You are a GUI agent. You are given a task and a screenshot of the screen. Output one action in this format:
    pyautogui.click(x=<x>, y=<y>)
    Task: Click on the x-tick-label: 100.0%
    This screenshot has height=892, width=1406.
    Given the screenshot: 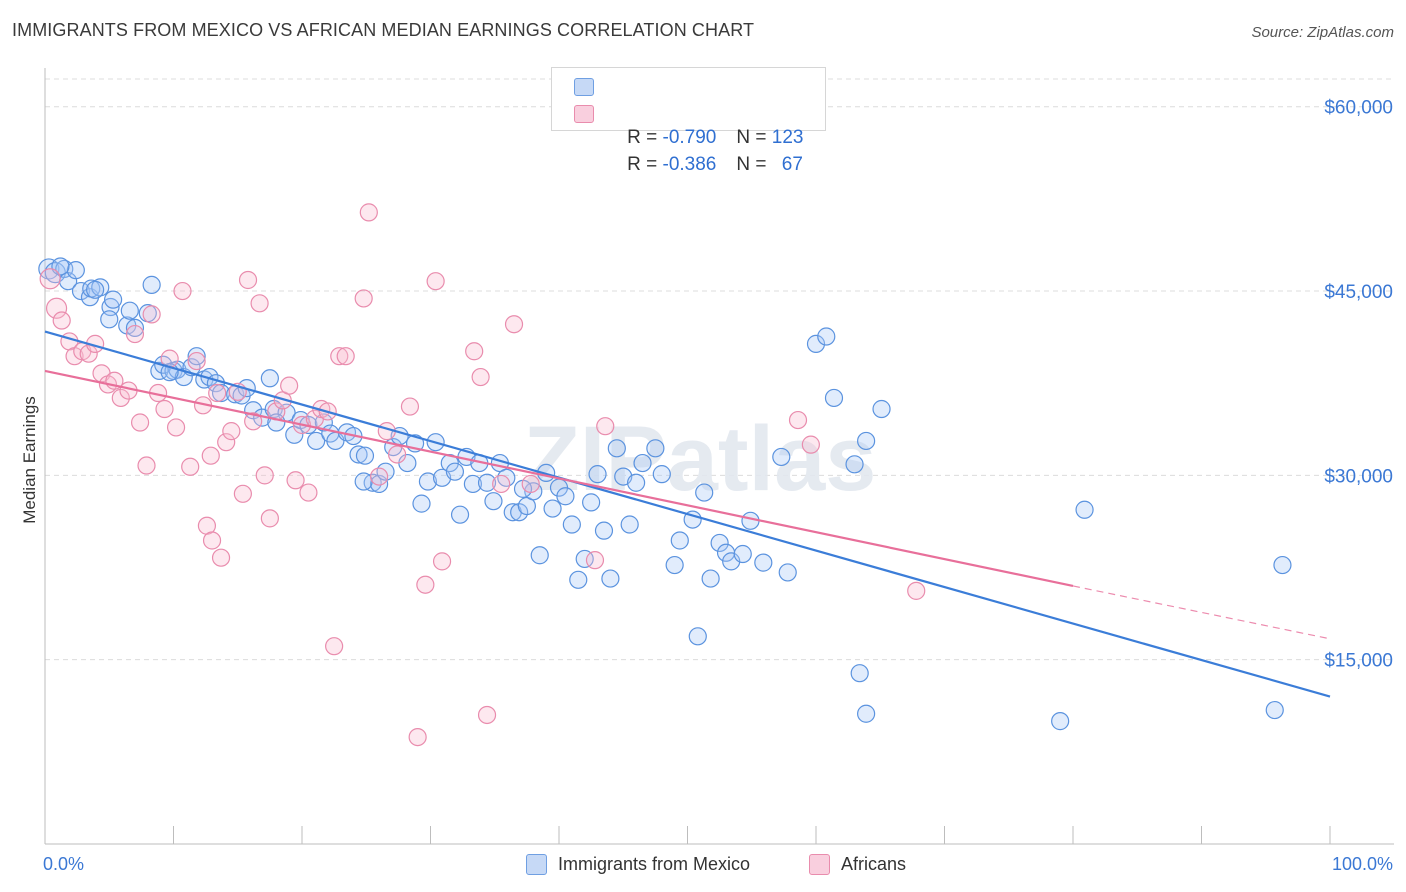 What is the action you would take?
    pyautogui.click(x=1362, y=864)
    